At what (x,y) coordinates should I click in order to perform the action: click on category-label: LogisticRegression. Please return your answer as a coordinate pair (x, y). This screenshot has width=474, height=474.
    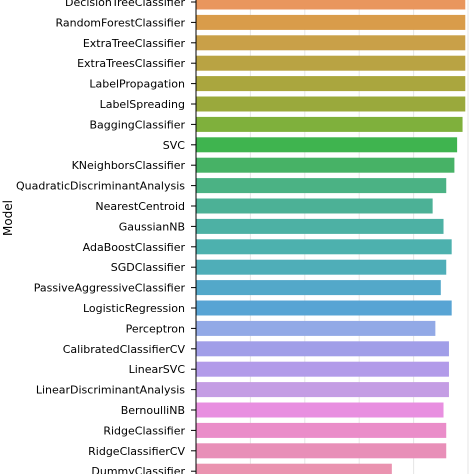
    Looking at the image, I should click on (134, 308).